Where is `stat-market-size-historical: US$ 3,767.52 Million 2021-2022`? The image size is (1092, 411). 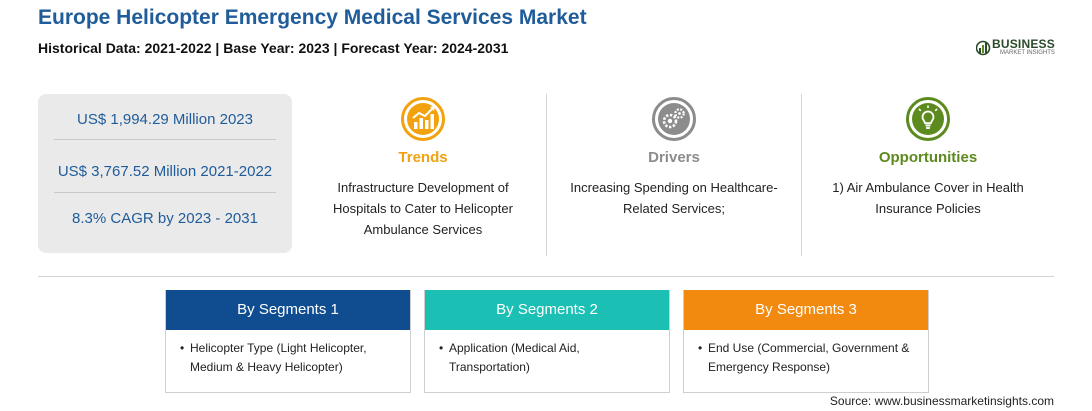
stat-market-size-historical: US$ 3,767.52 Million 2021-2022 is located at coordinates (165, 171).